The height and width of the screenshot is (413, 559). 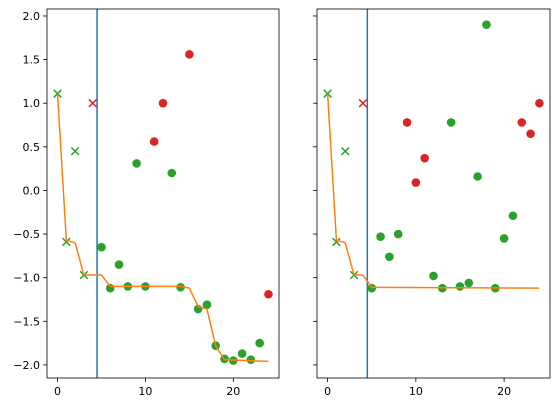 What do you see at coordinates (26, 234) in the screenshot?
I see `y-tick-label-3: −0.5` at bounding box center [26, 234].